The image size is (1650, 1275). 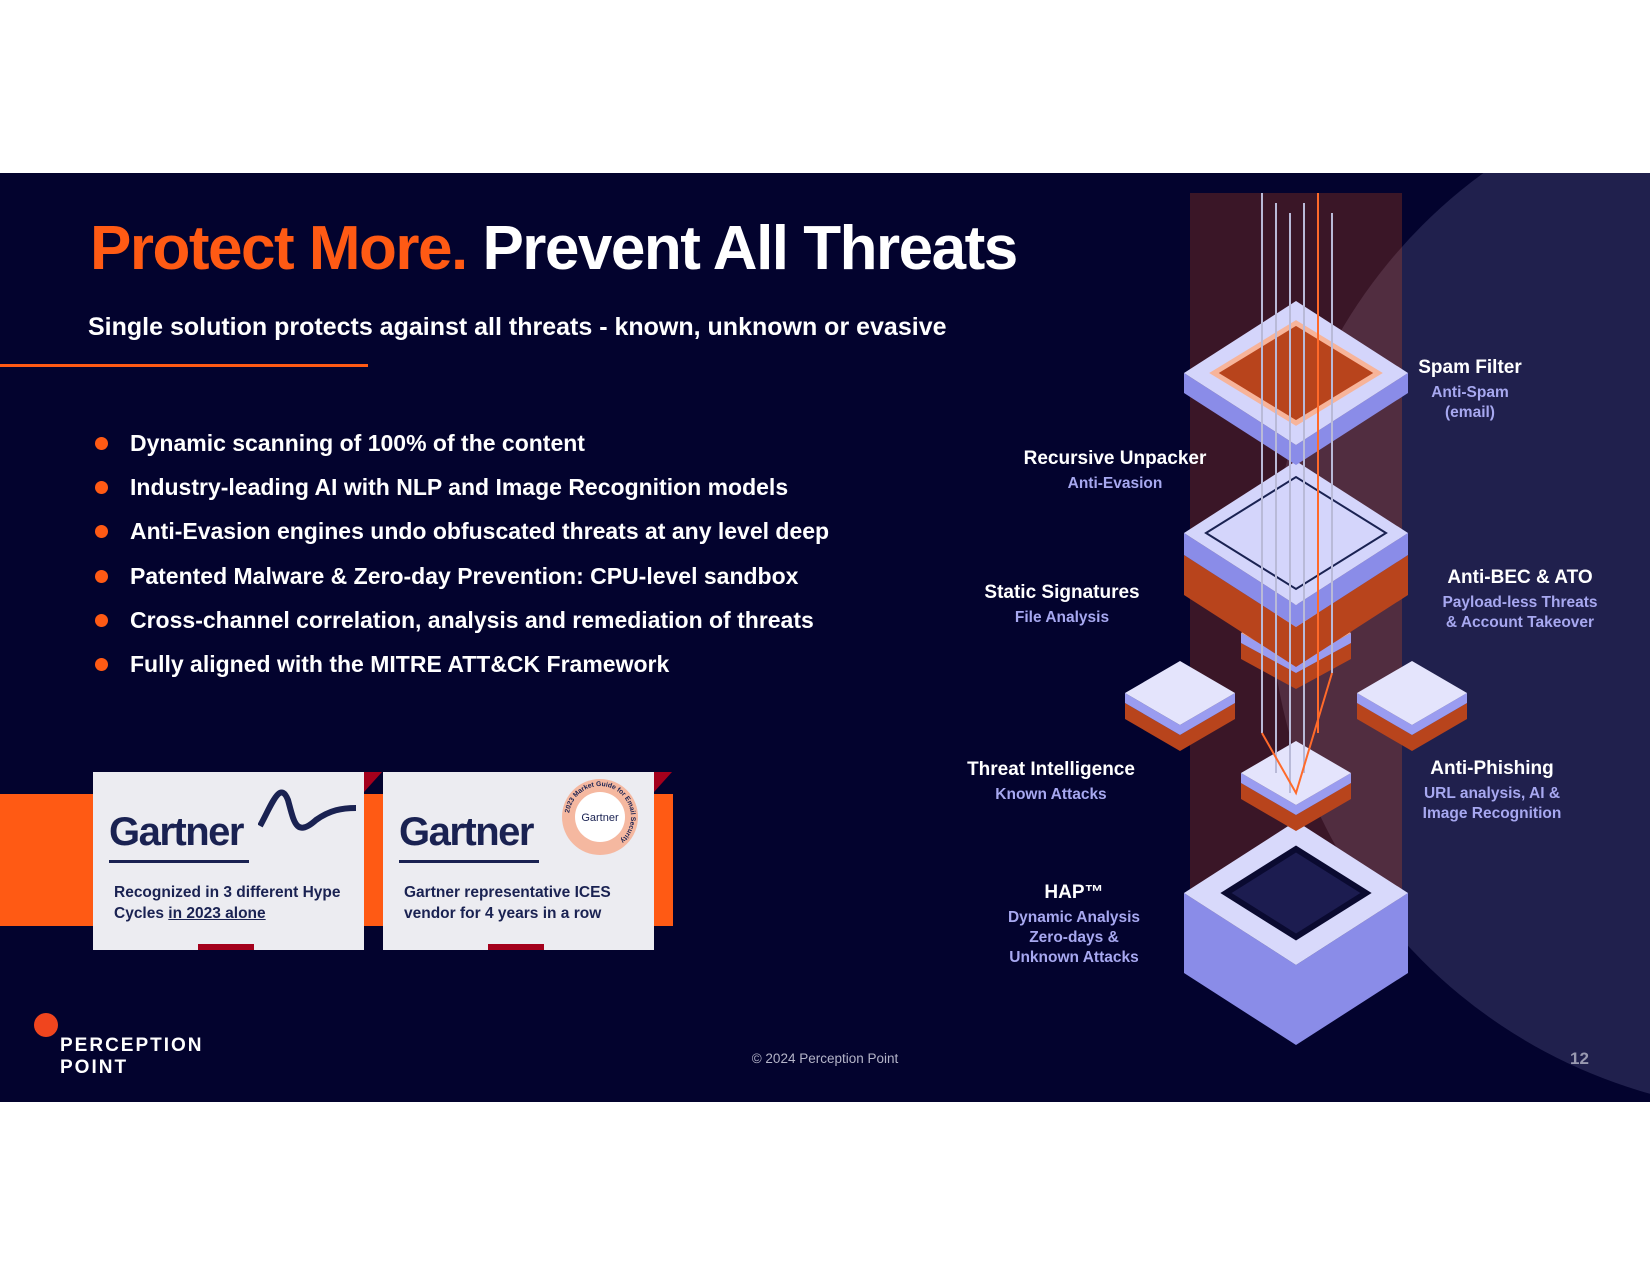 I want to click on label-title: Anti-Phishing, so click(x=1492, y=768).